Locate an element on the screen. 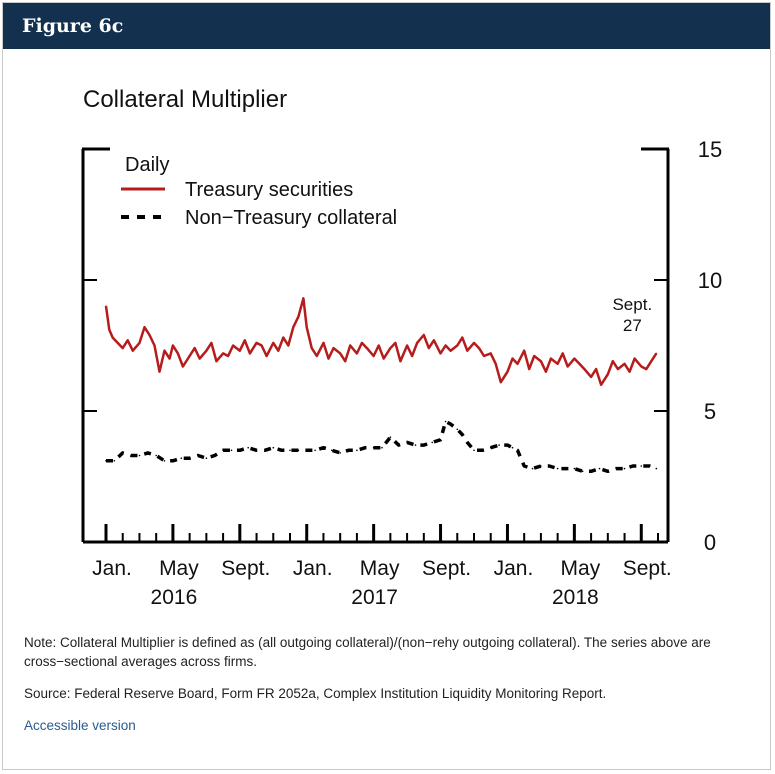 The image size is (775, 774). y-tick-label: 10 is located at coordinates (710, 280).